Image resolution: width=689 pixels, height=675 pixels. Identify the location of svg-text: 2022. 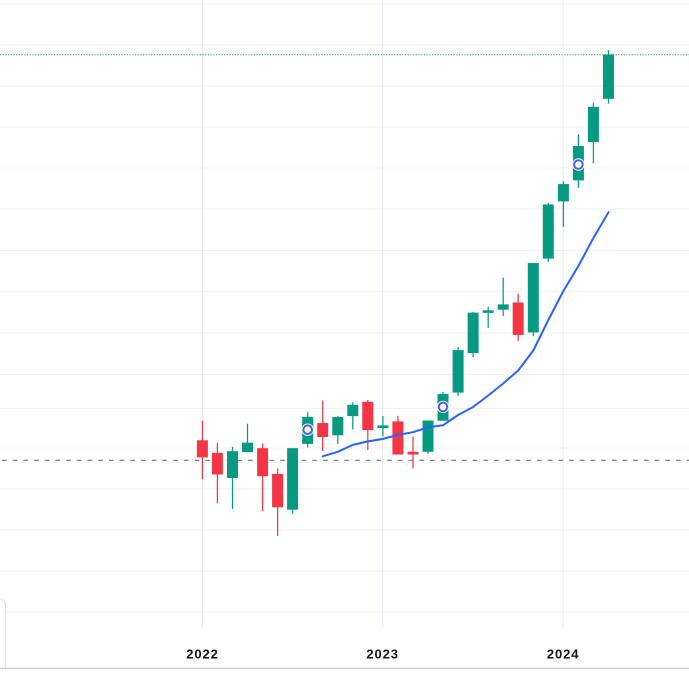
(202, 654).